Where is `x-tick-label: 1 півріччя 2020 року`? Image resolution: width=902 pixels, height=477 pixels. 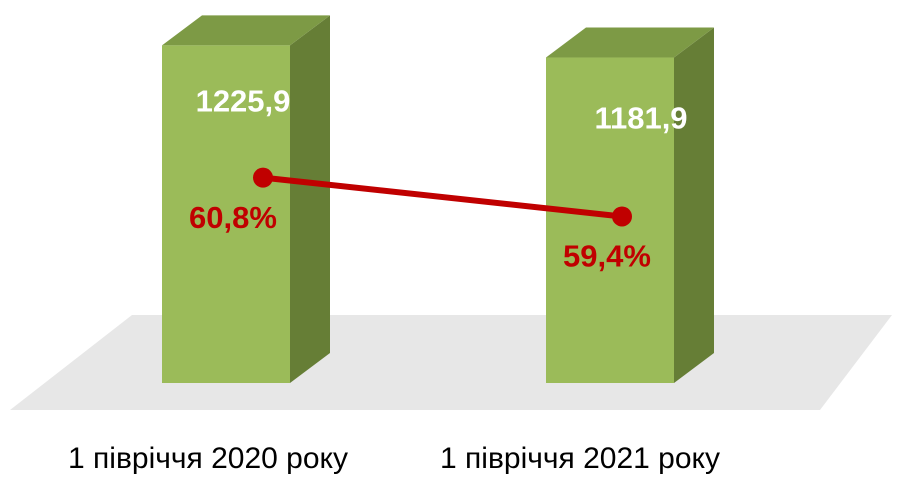 x-tick-label: 1 півріччя 2020 року is located at coordinates (208, 458).